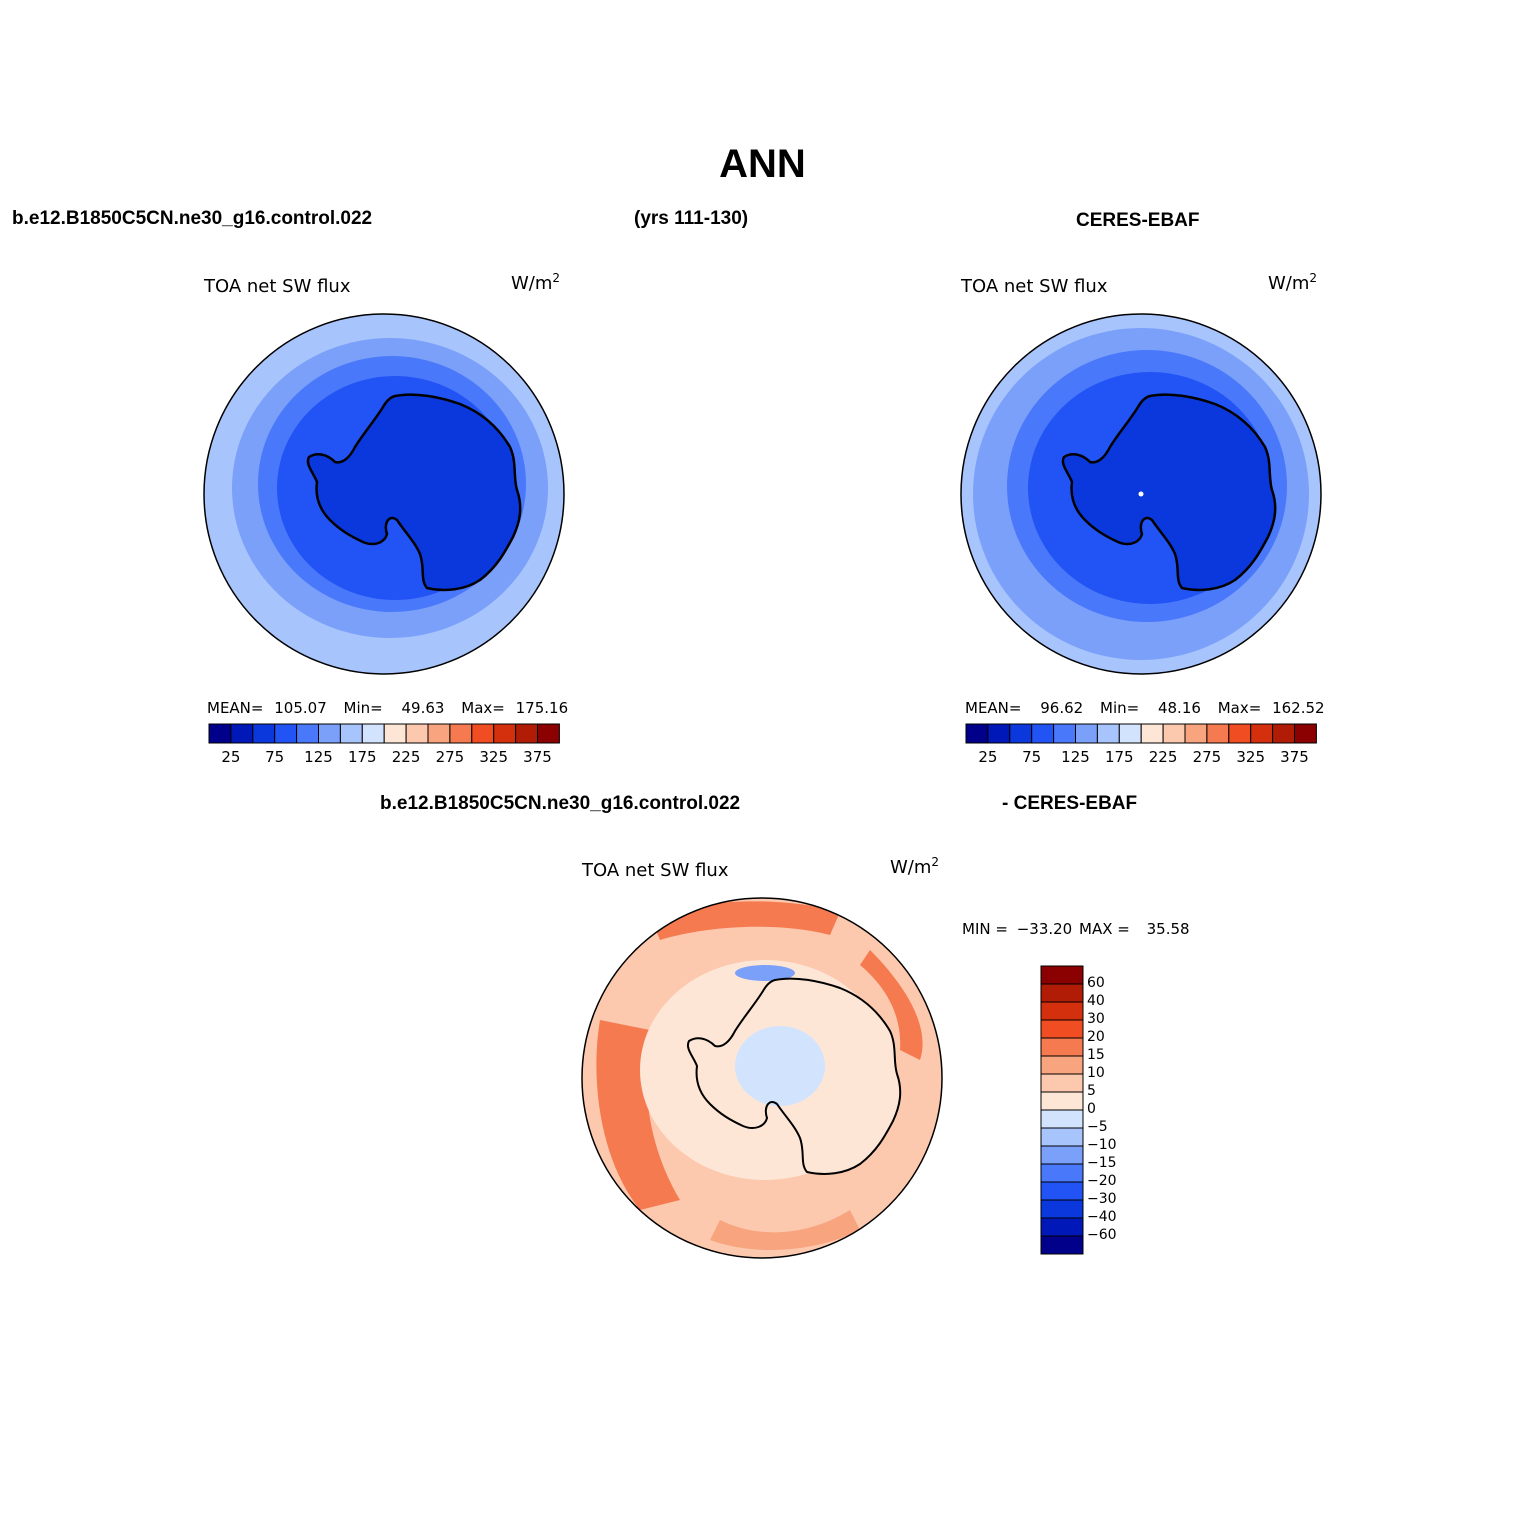 Image resolution: width=1525 pixels, height=1525 pixels. Describe the element at coordinates (1179, 708) in the screenshot. I see `obs-min-value: 48.16` at that location.